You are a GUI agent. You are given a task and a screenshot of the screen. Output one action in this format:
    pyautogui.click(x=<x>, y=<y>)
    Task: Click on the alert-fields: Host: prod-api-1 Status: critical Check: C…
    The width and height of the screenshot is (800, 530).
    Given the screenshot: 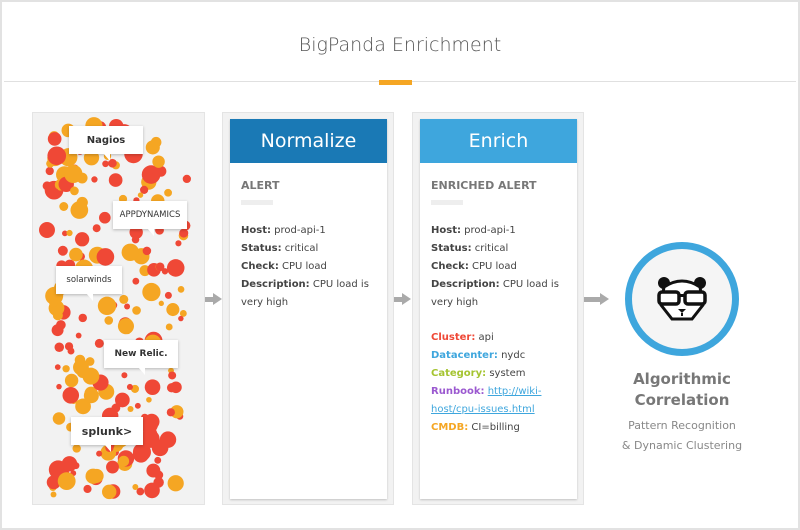 What is the action you would take?
    pyautogui.click(x=309, y=267)
    